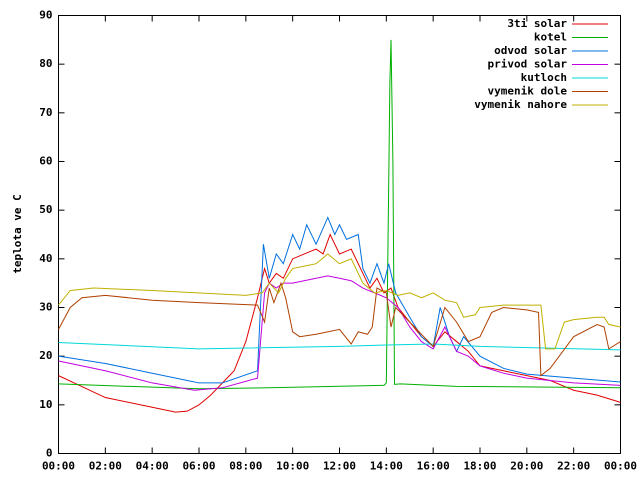 Image resolution: width=640 pixels, height=480 pixels. Describe the element at coordinates (45, 258) in the screenshot. I see `y-tick-label: 40` at that location.